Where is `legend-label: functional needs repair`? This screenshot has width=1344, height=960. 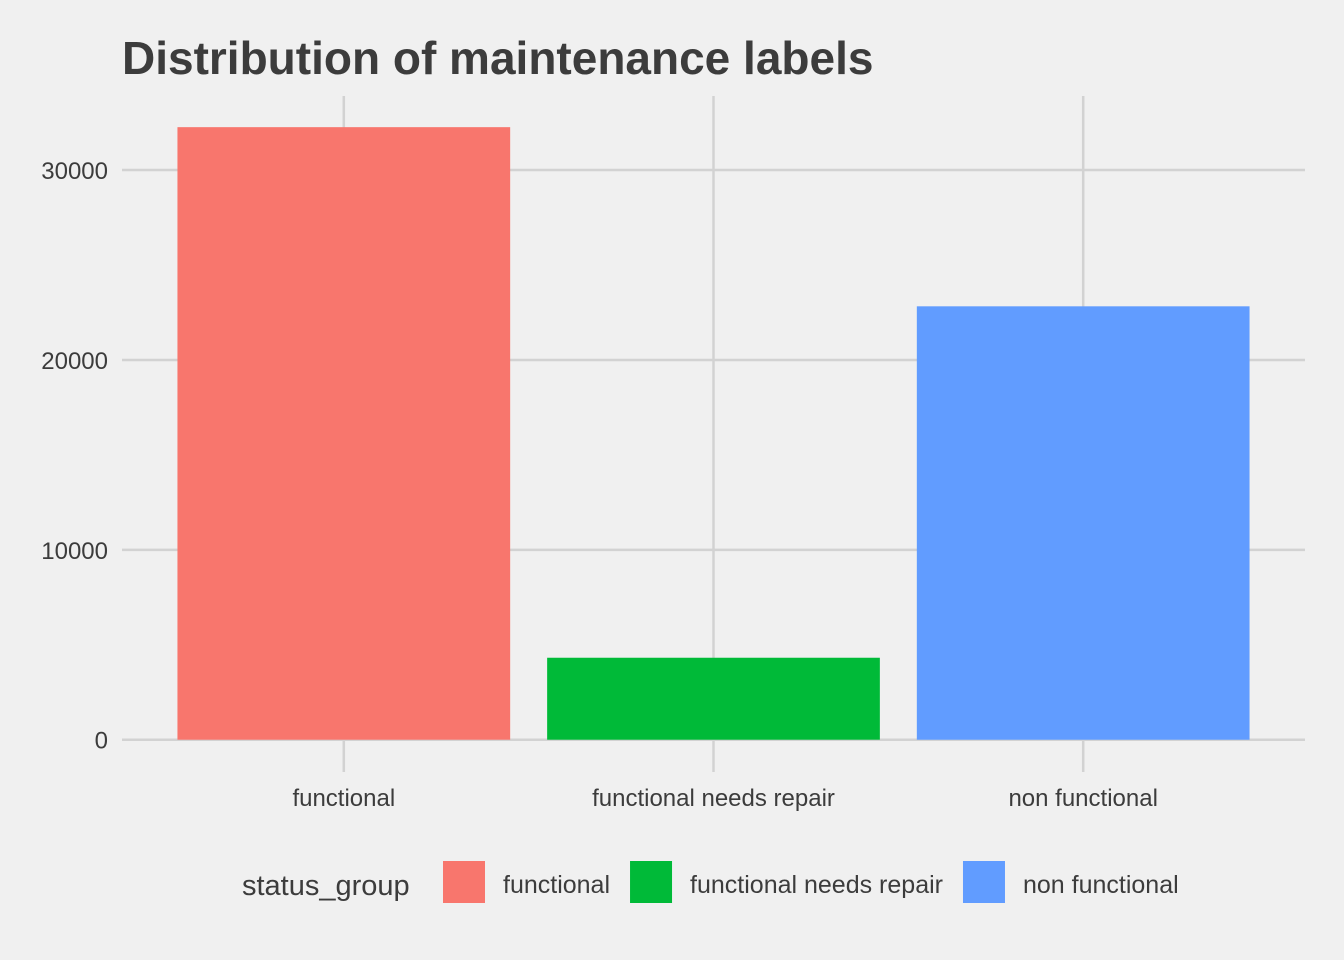
legend-label: functional needs repair is located at coordinates (816, 885).